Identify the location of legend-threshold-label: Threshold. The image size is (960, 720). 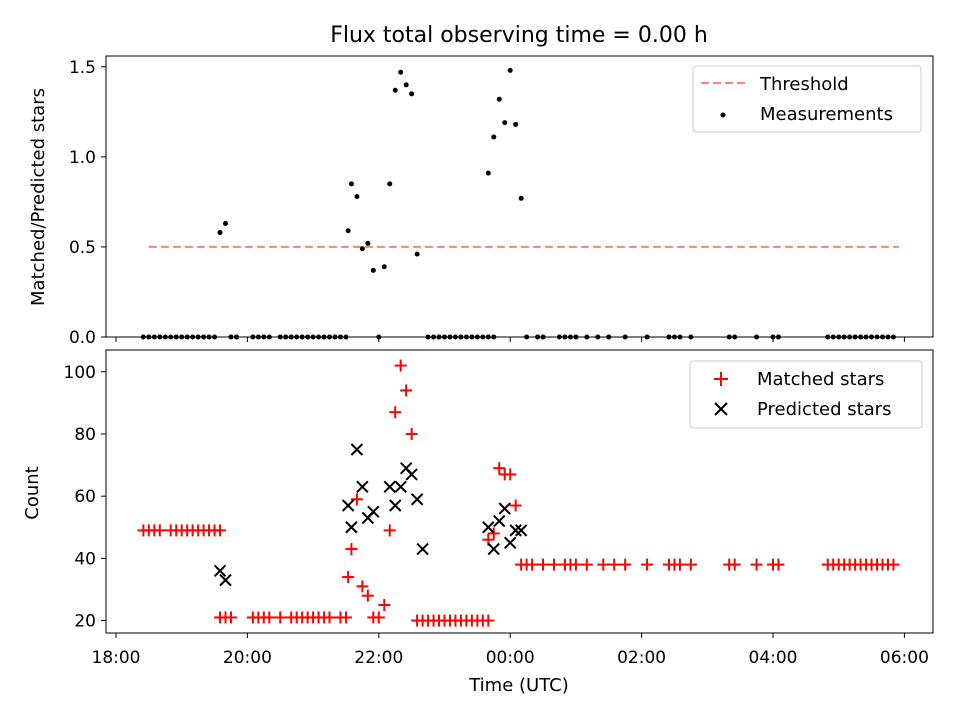
(804, 84).